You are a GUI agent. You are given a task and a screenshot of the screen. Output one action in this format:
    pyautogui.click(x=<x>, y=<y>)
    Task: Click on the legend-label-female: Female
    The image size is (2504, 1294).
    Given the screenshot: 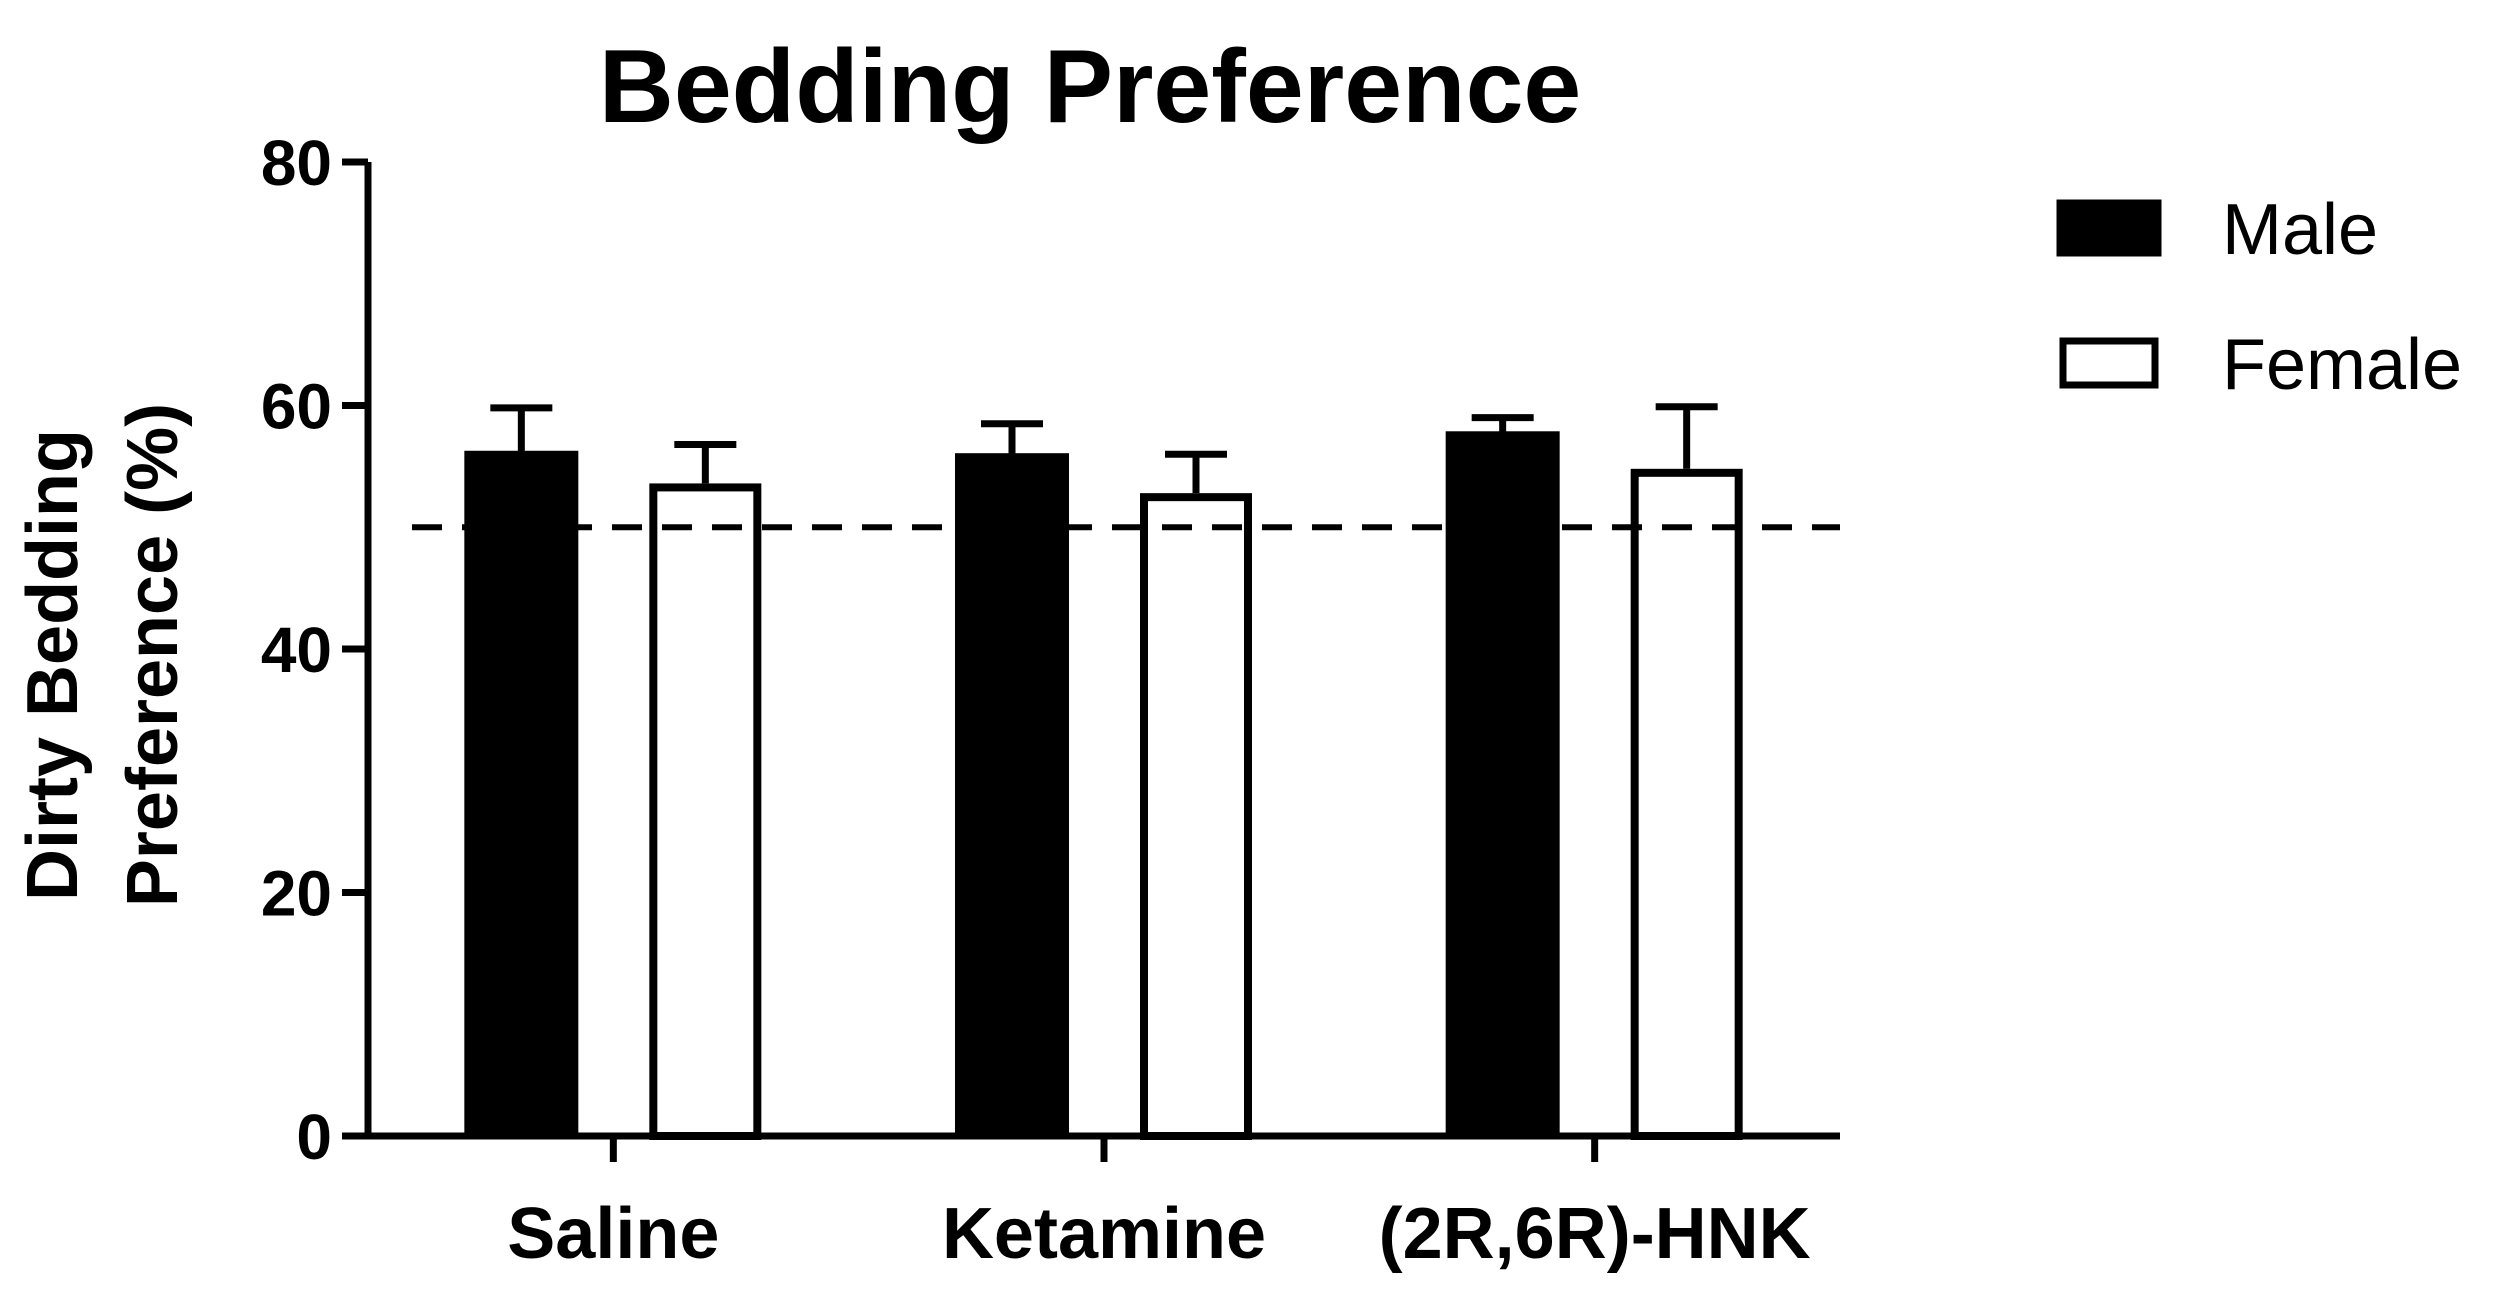 What is the action you would take?
    pyautogui.click(x=2342, y=365)
    